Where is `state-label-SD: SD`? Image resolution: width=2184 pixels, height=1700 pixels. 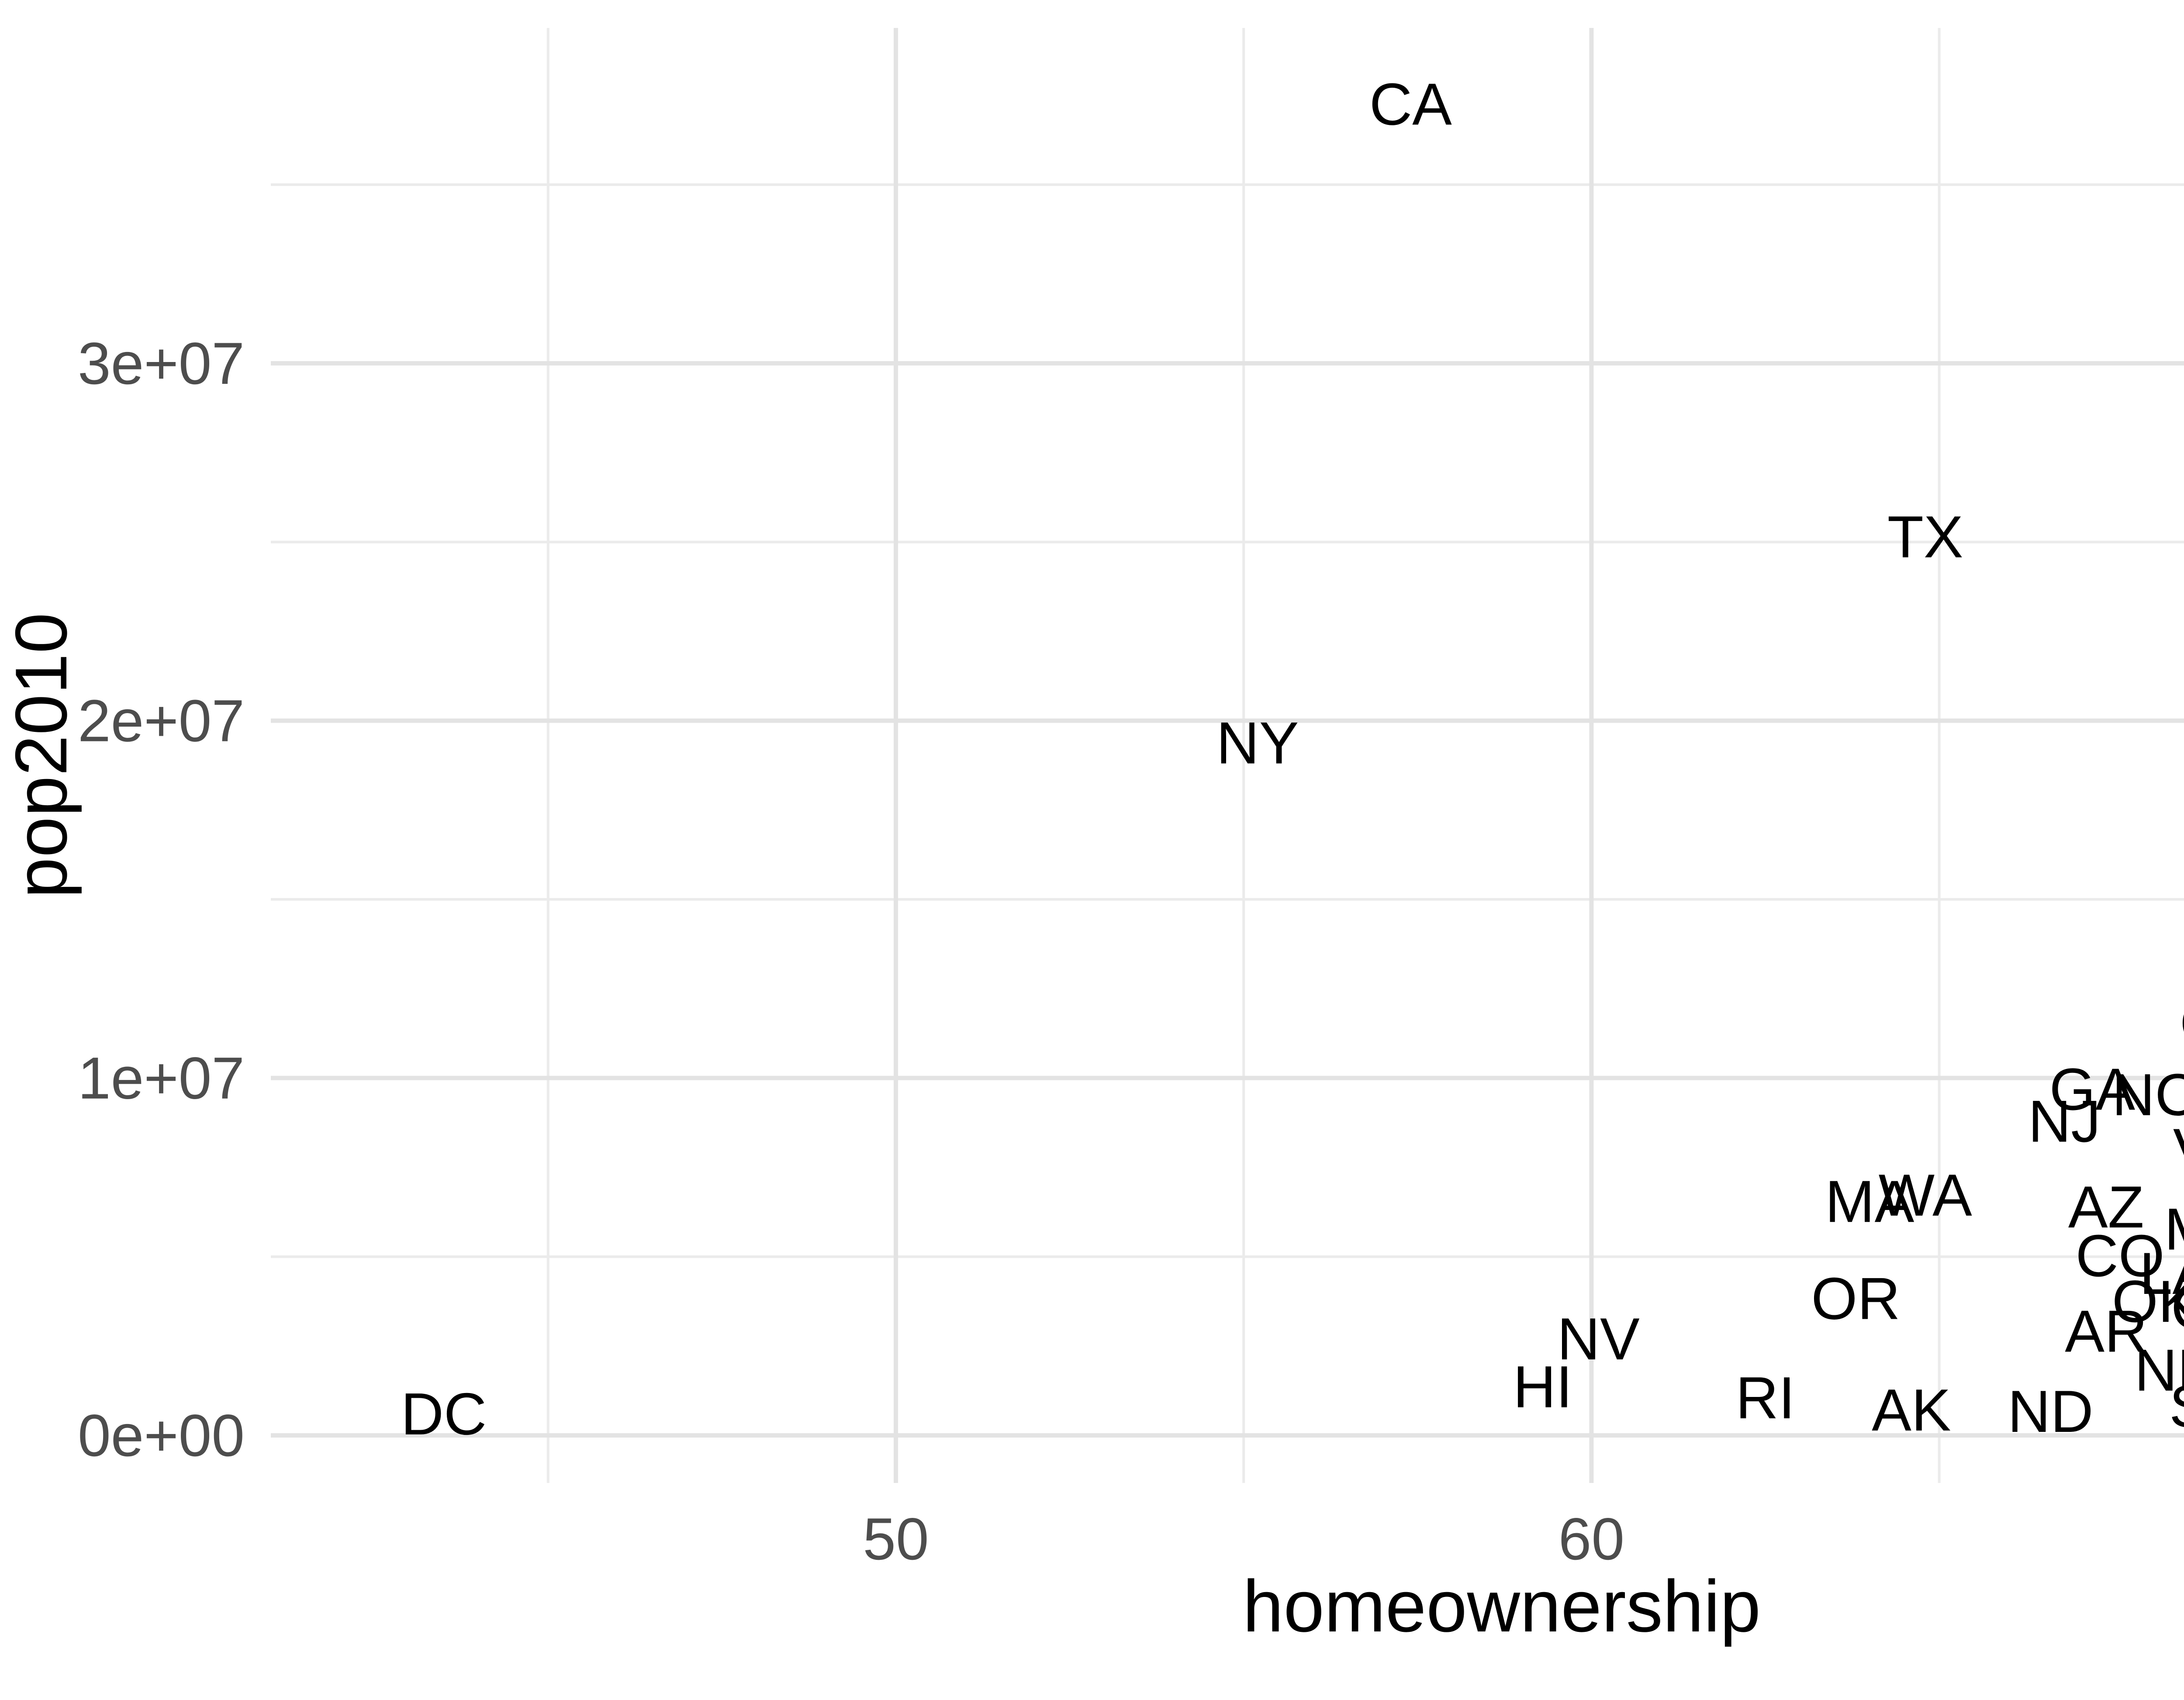
state-label-SD: SD is located at coordinates (2176, 1406).